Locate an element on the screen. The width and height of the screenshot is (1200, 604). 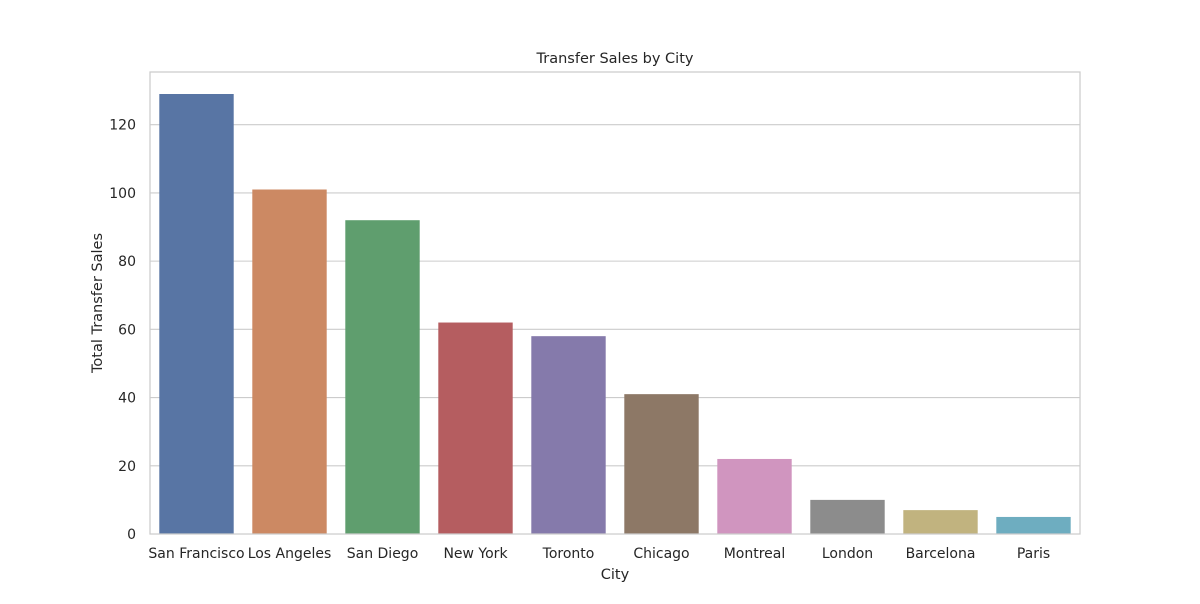
bar-san-diego is located at coordinates (382, 377).